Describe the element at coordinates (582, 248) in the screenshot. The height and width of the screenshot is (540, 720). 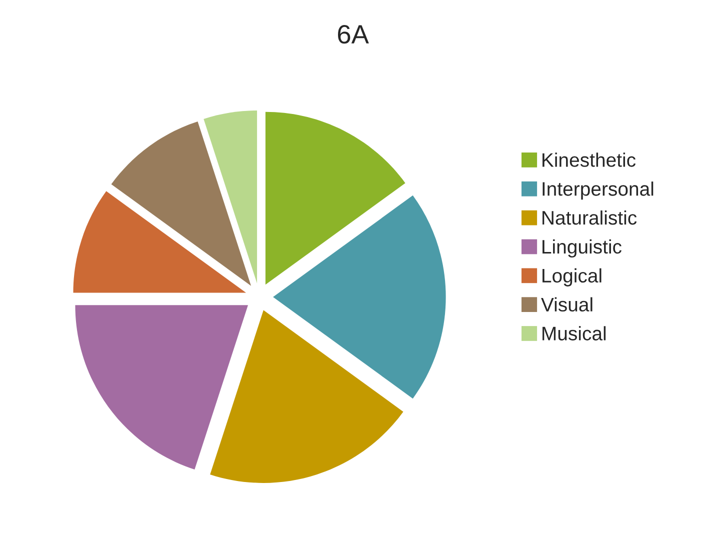
I see `legend-label: Linguistic` at that location.